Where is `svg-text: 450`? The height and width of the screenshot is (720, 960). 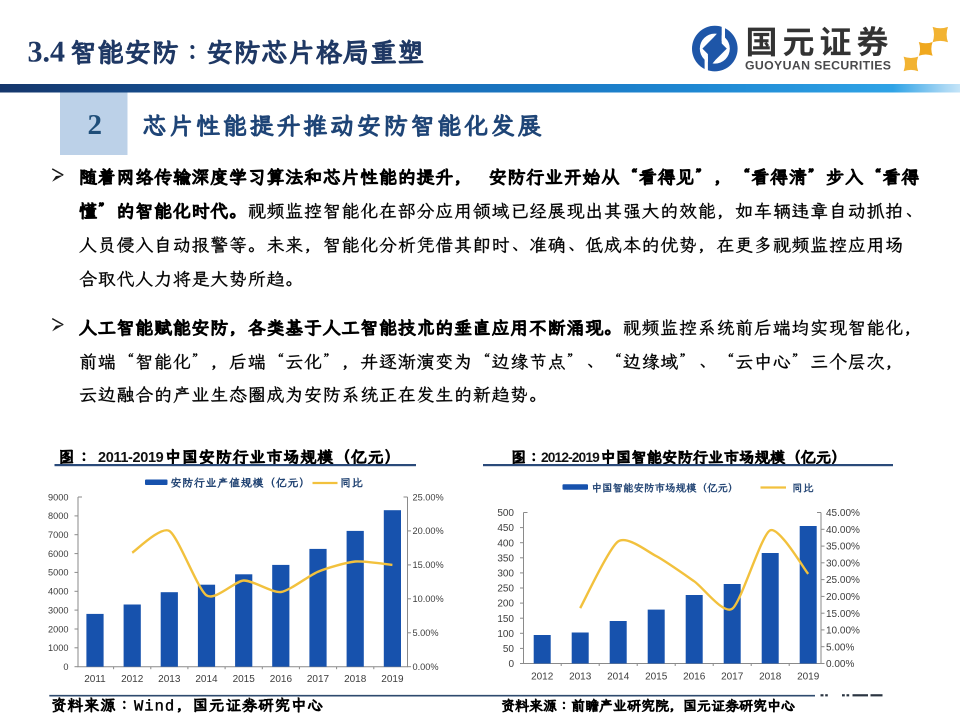
svg-text: 450 is located at coordinates (505, 528).